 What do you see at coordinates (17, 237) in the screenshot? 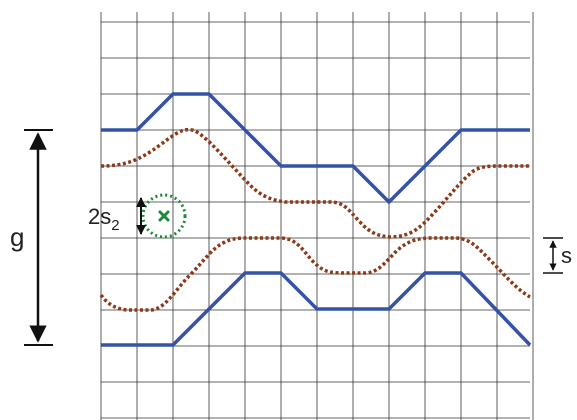
I see `g-label: g` at bounding box center [17, 237].